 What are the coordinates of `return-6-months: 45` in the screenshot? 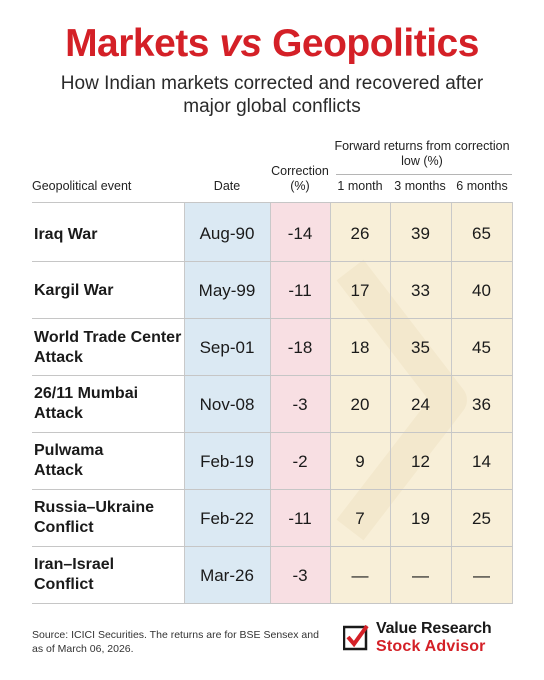 It's located at (481, 347).